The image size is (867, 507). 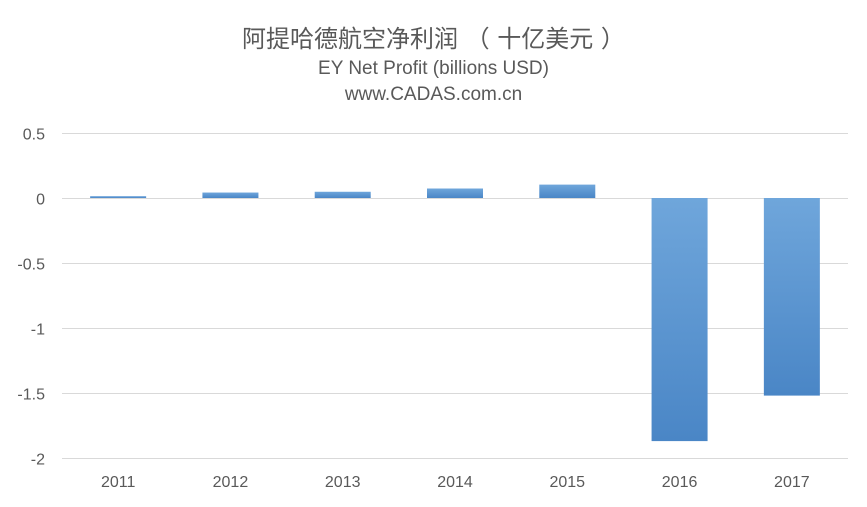 What do you see at coordinates (679, 320) in the screenshot?
I see `bar-2016` at bounding box center [679, 320].